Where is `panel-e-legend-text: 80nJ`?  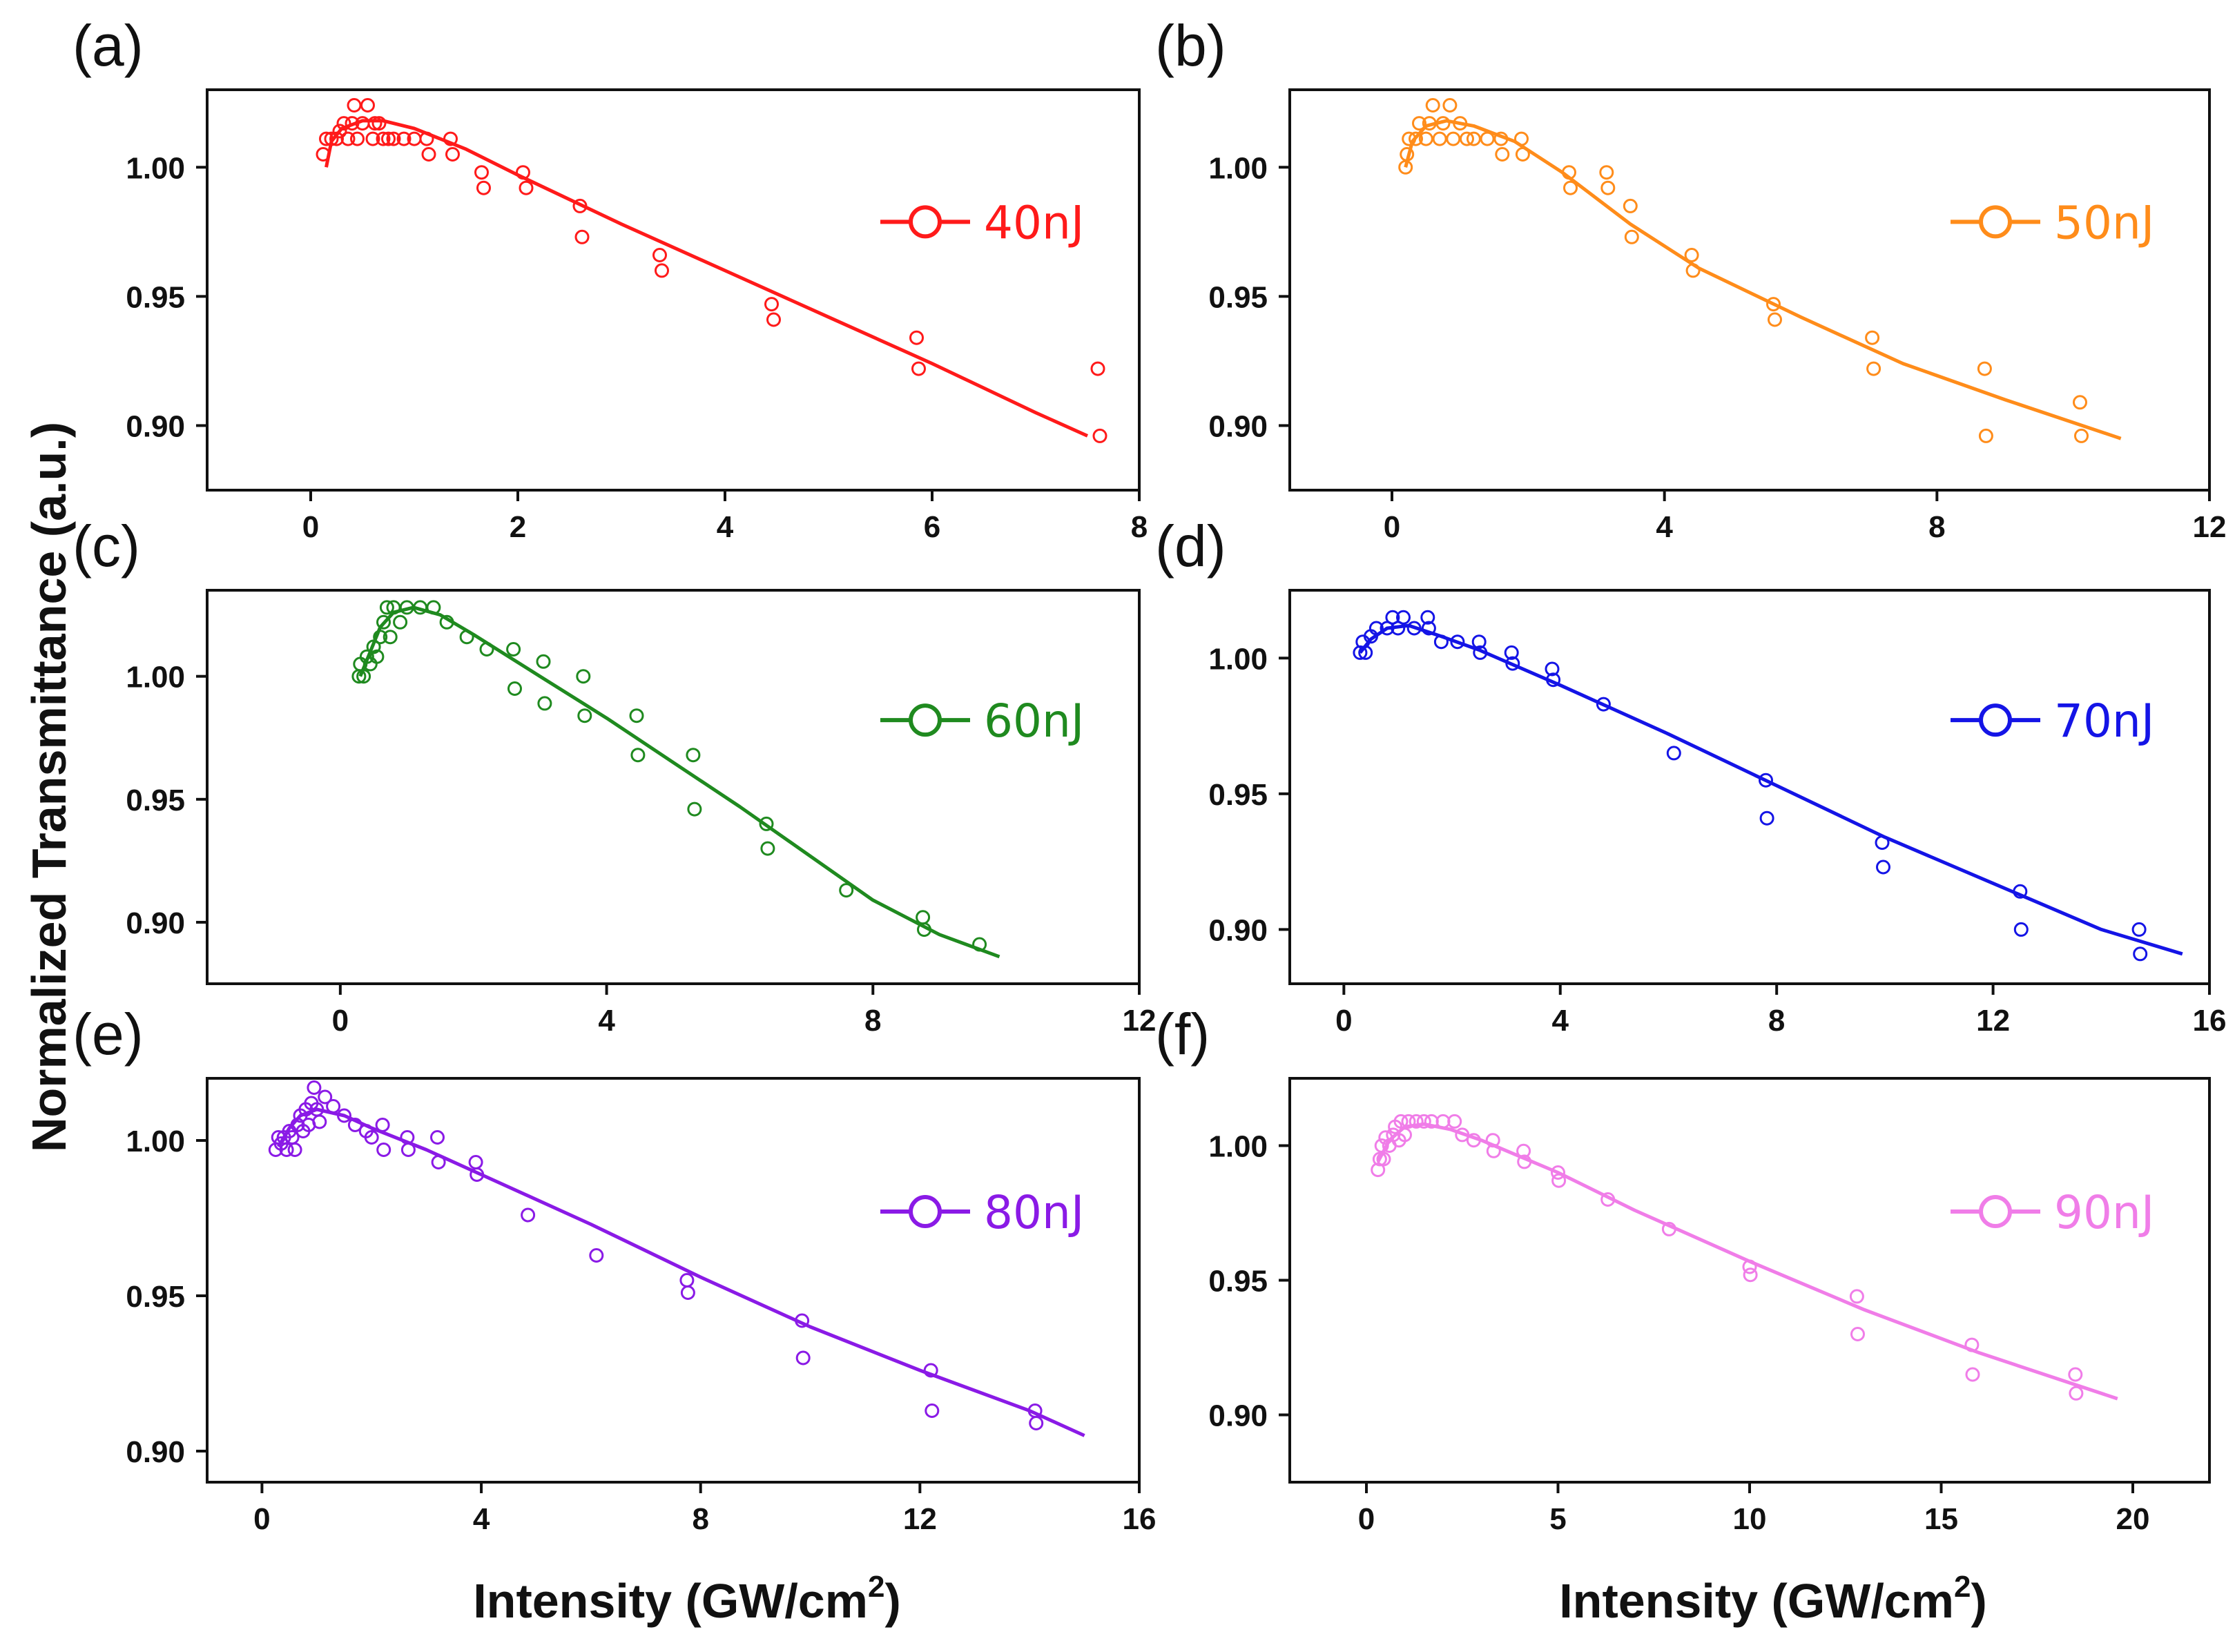
panel-e-legend-text: 80nJ is located at coordinates (1034, 1212).